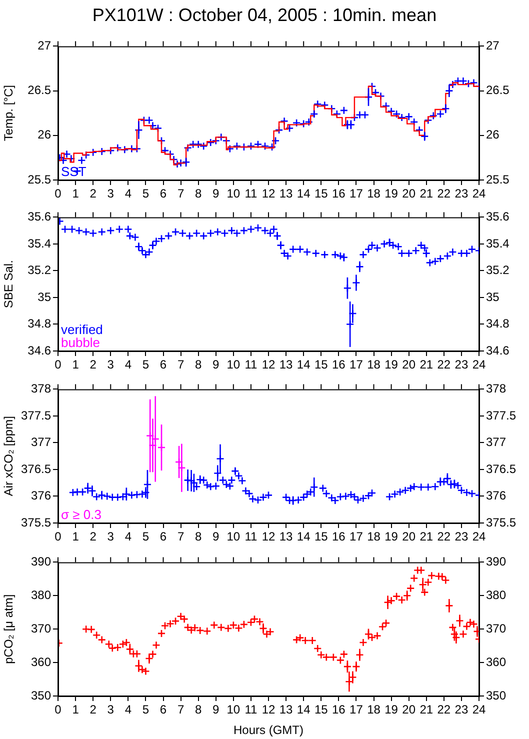 The image size is (529, 739). Describe the element at coordinates (501, 522) in the screenshot. I see `y2-tick-label: 375.5` at that location.